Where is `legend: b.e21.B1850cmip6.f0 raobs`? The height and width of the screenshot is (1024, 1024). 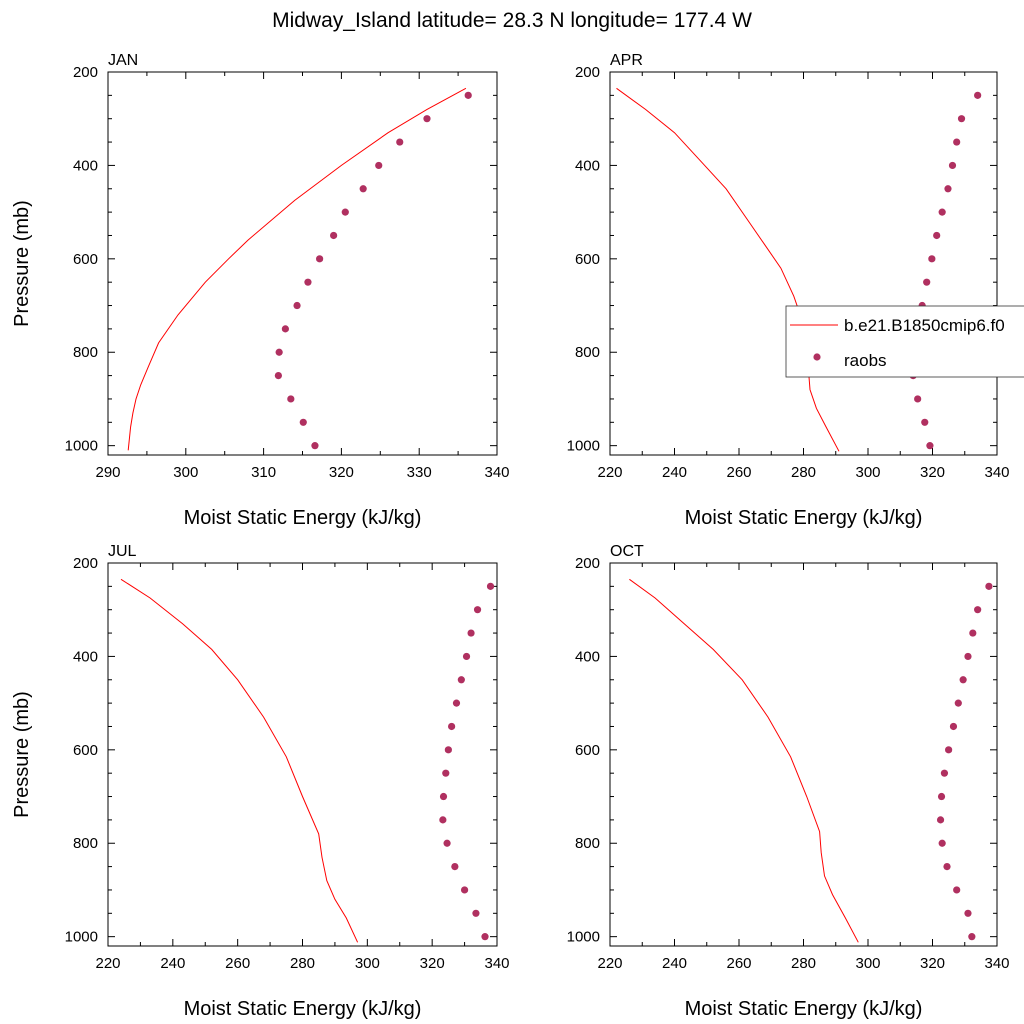 legend: b.e21.B1850cmip6.f0 raobs is located at coordinates (904, 341).